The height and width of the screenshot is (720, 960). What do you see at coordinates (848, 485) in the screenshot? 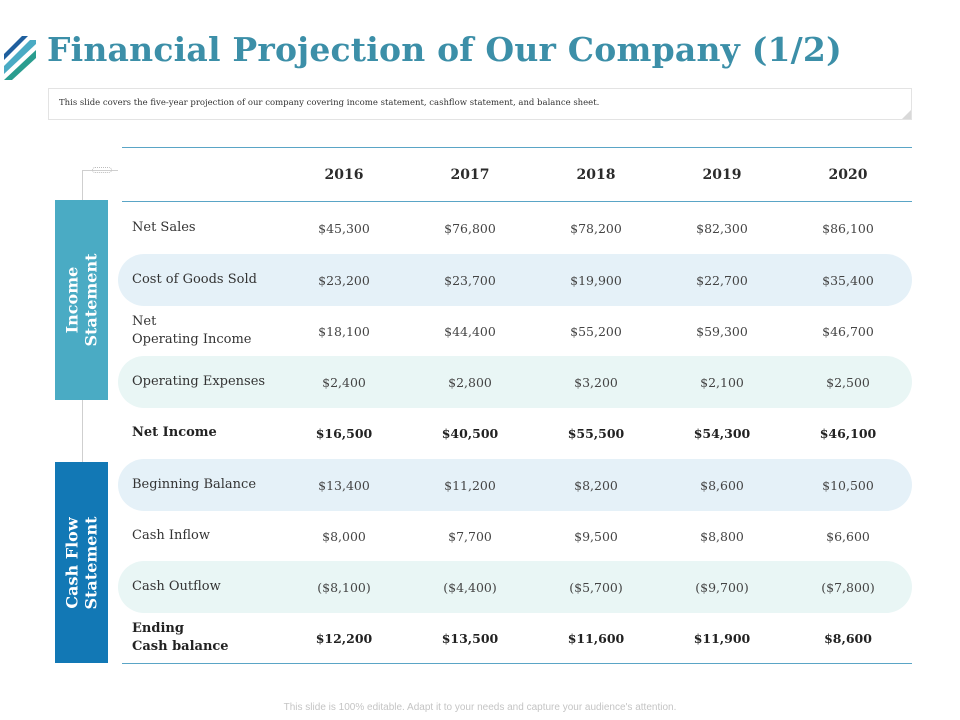
I see `table-cell: $10,500` at bounding box center [848, 485].